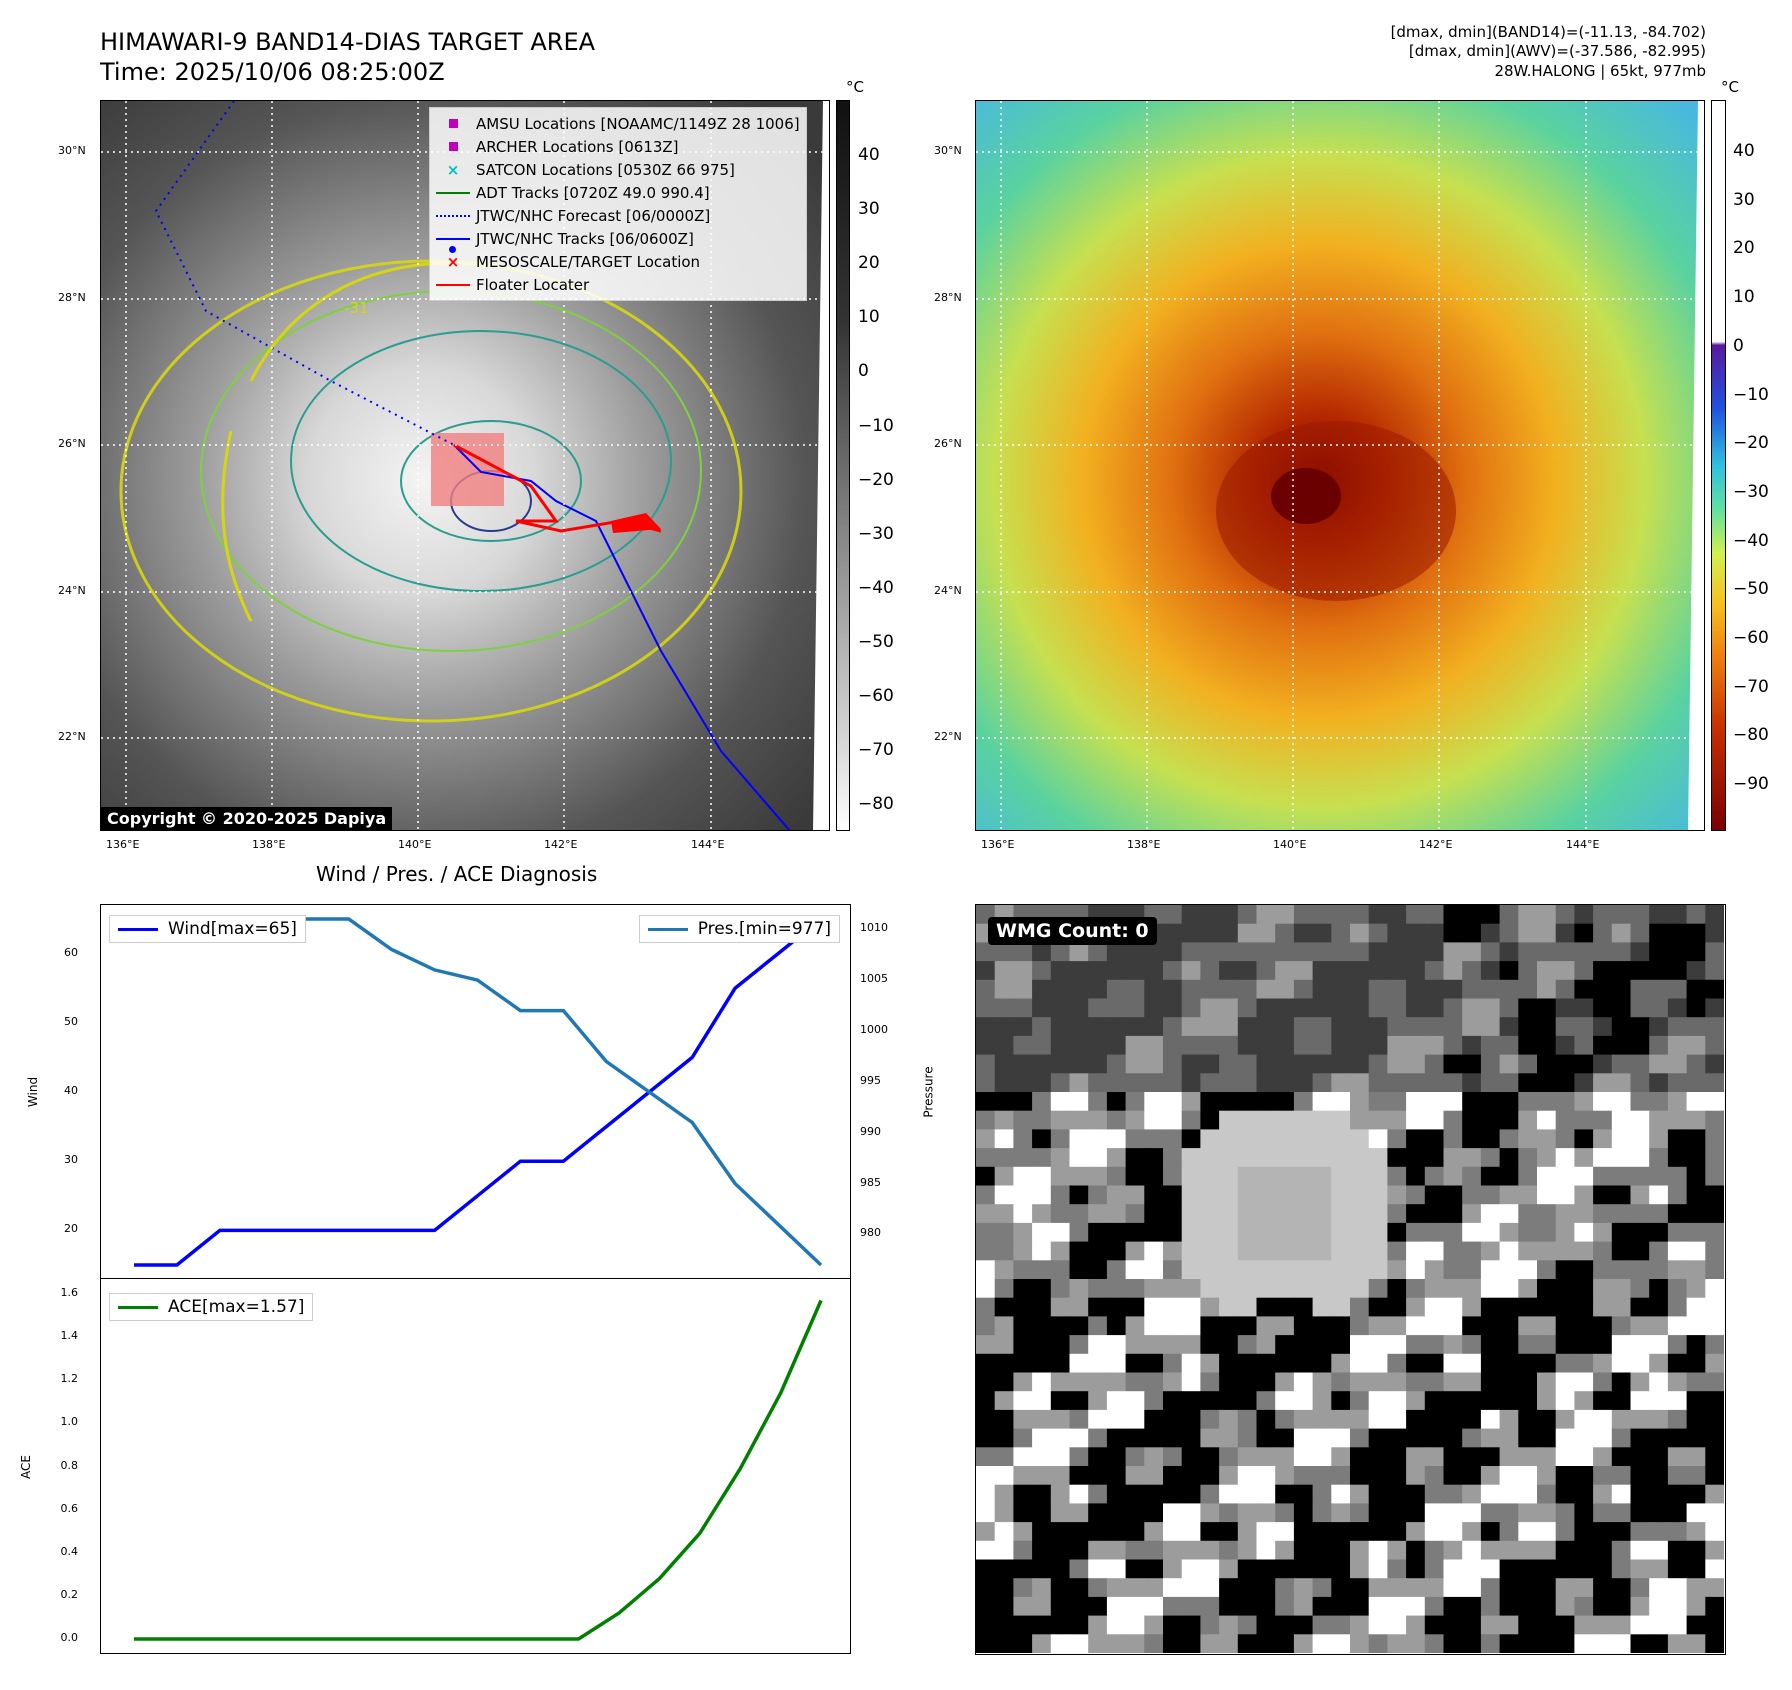 This screenshot has width=1792, height=1690. I want to click on ace-axis-label: ACE, so click(25, 1467).